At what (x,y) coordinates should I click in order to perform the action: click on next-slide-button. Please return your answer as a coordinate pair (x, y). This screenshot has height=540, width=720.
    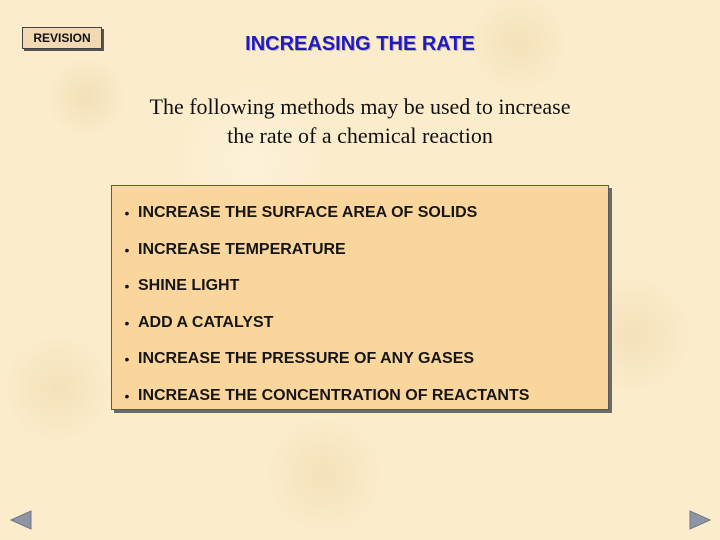
    Looking at the image, I should click on (700, 520).